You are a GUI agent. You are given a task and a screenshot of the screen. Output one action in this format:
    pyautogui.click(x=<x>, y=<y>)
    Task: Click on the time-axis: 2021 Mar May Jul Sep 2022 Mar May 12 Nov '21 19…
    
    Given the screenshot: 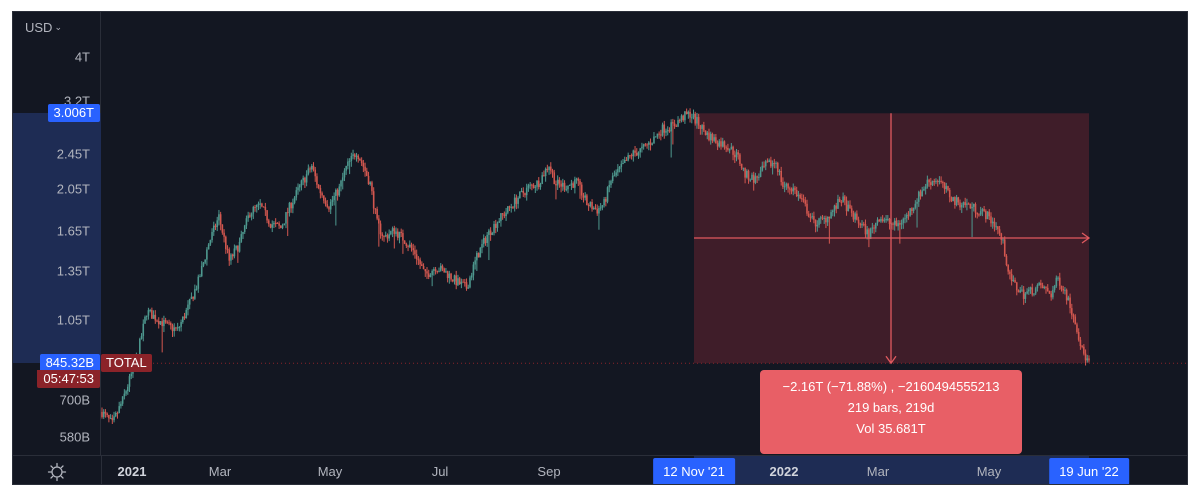 What is the action you would take?
    pyautogui.click(x=600, y=469)
    